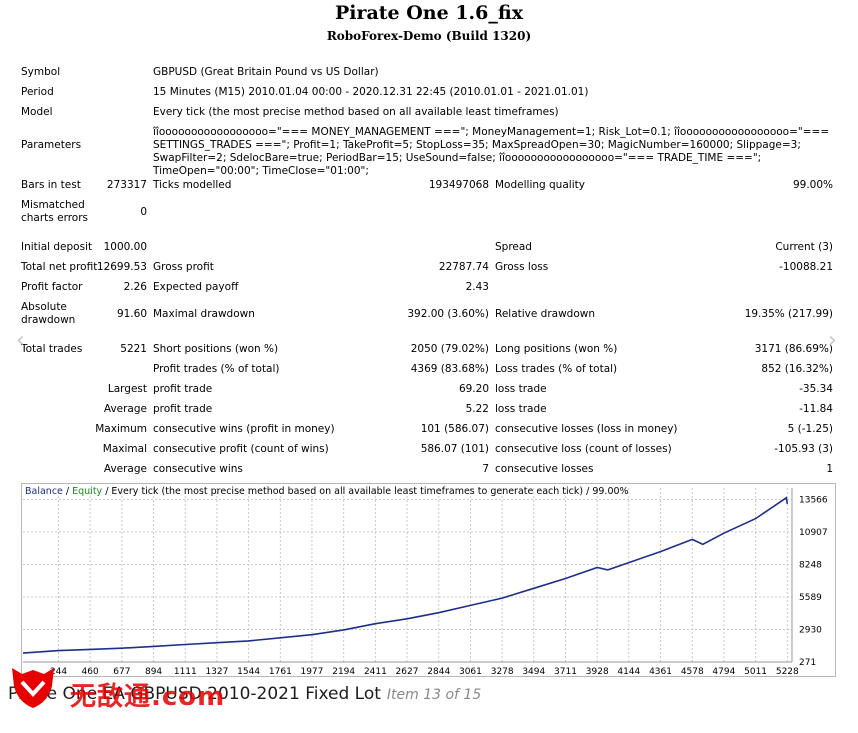 The width and height of the screenshot is (858, 733). Describe the element at coordinates (556, 349) in the screenshot. I see `long-positions-label: Long positions (won %)` at that location.